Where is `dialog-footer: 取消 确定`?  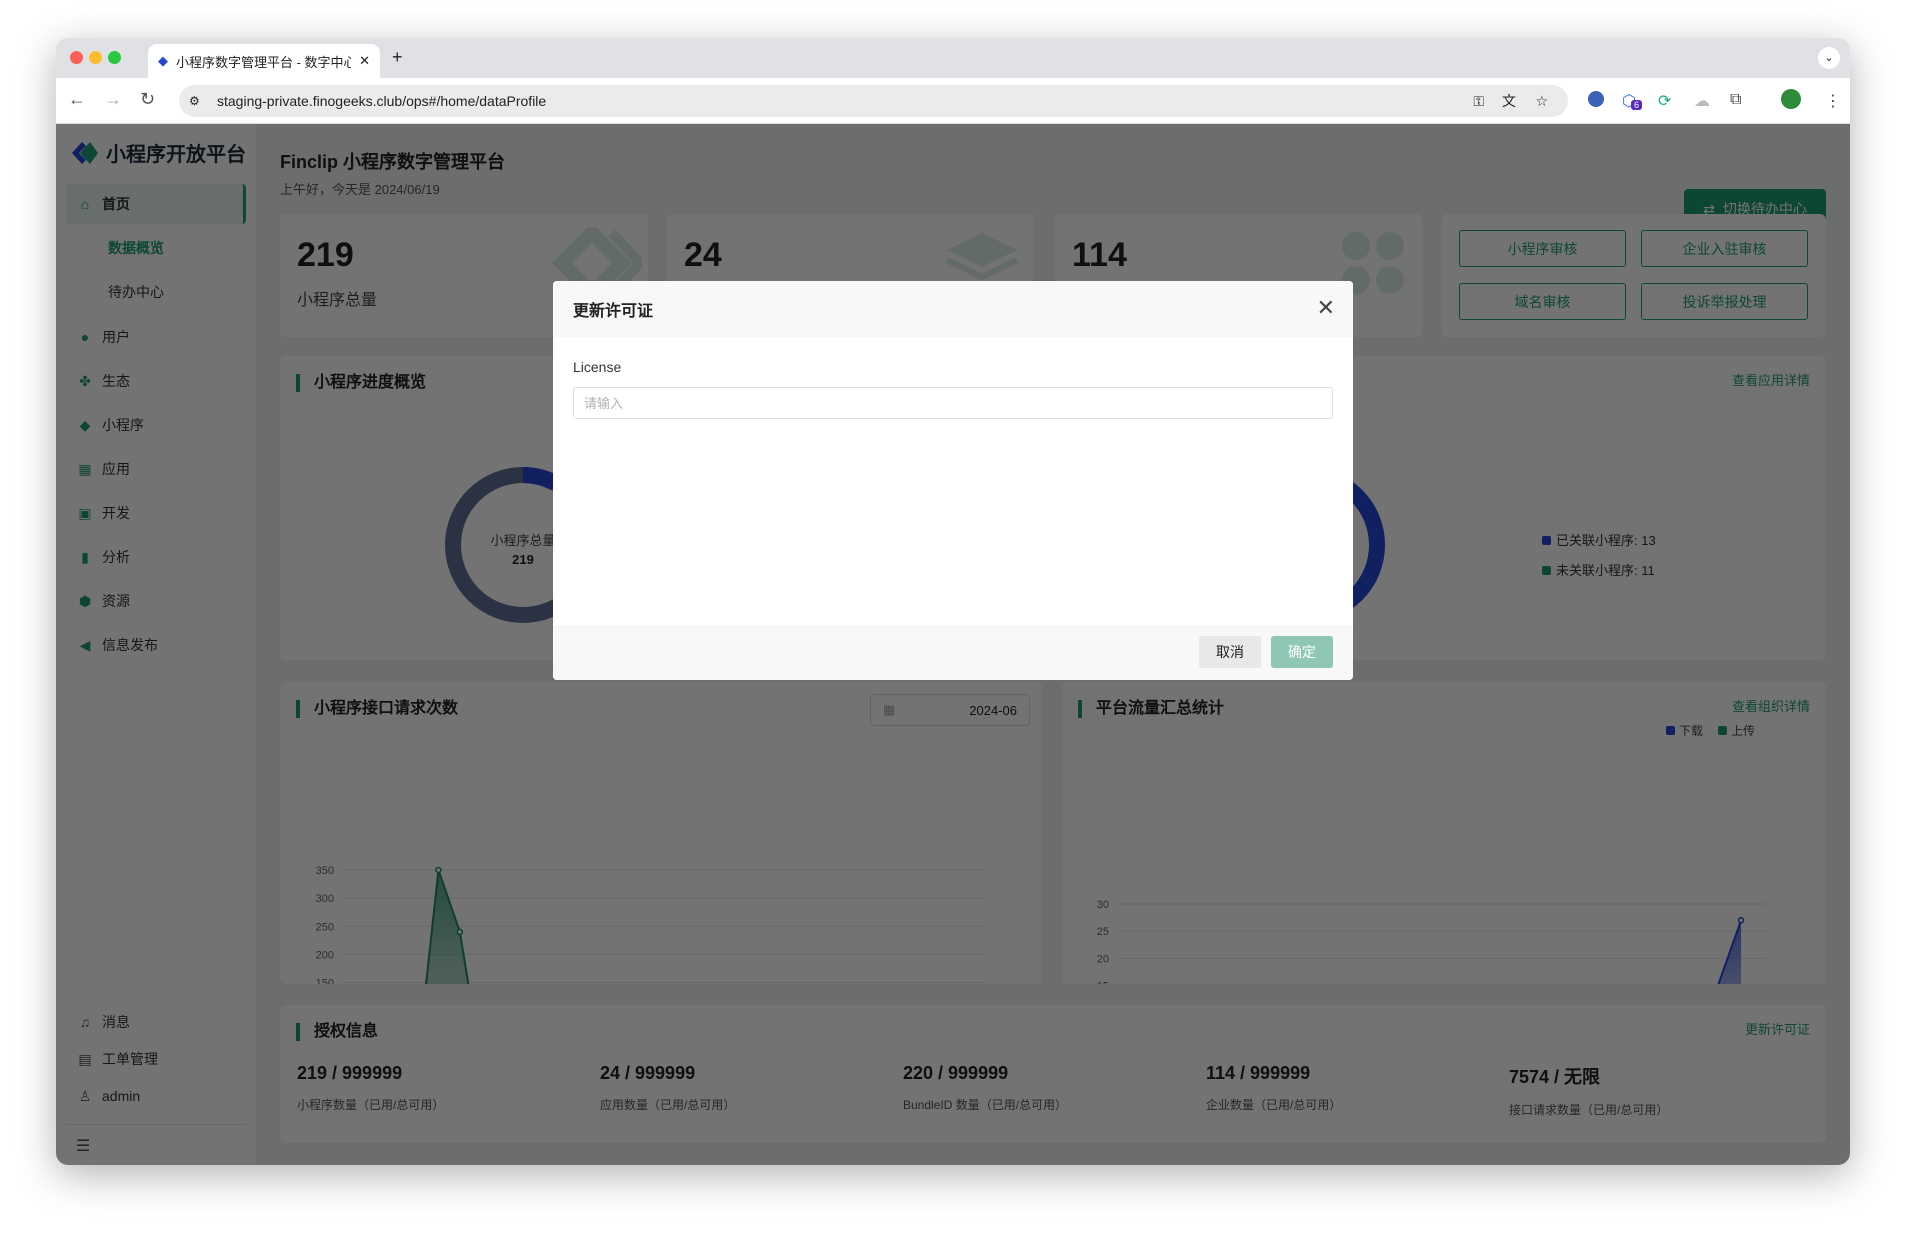
dialog-footer: 取消 确定 is located at coordinates (953, 652).